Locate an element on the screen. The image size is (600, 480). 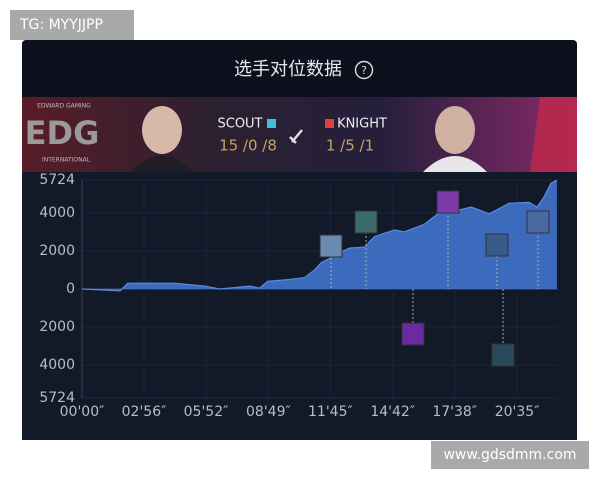
team-logo: EDG is located at coordinates (62, 133).